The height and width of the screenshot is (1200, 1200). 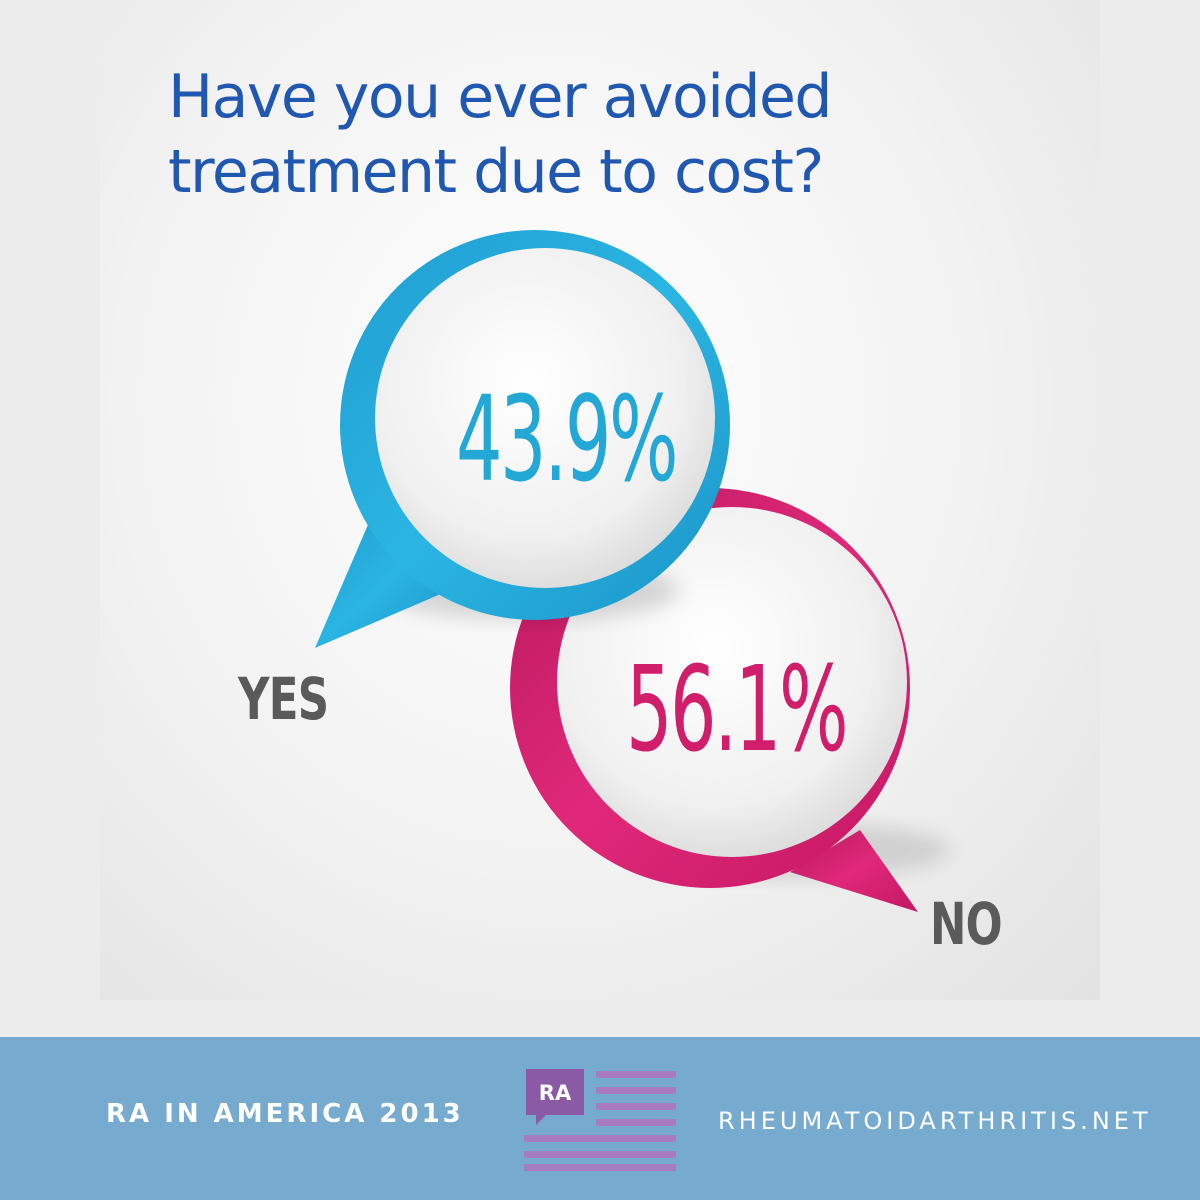 What do you see at coordinates (500, 97) in the screenshot?
I see `question-line-1: Have you ever avoided` at bounding box center [500, 97].